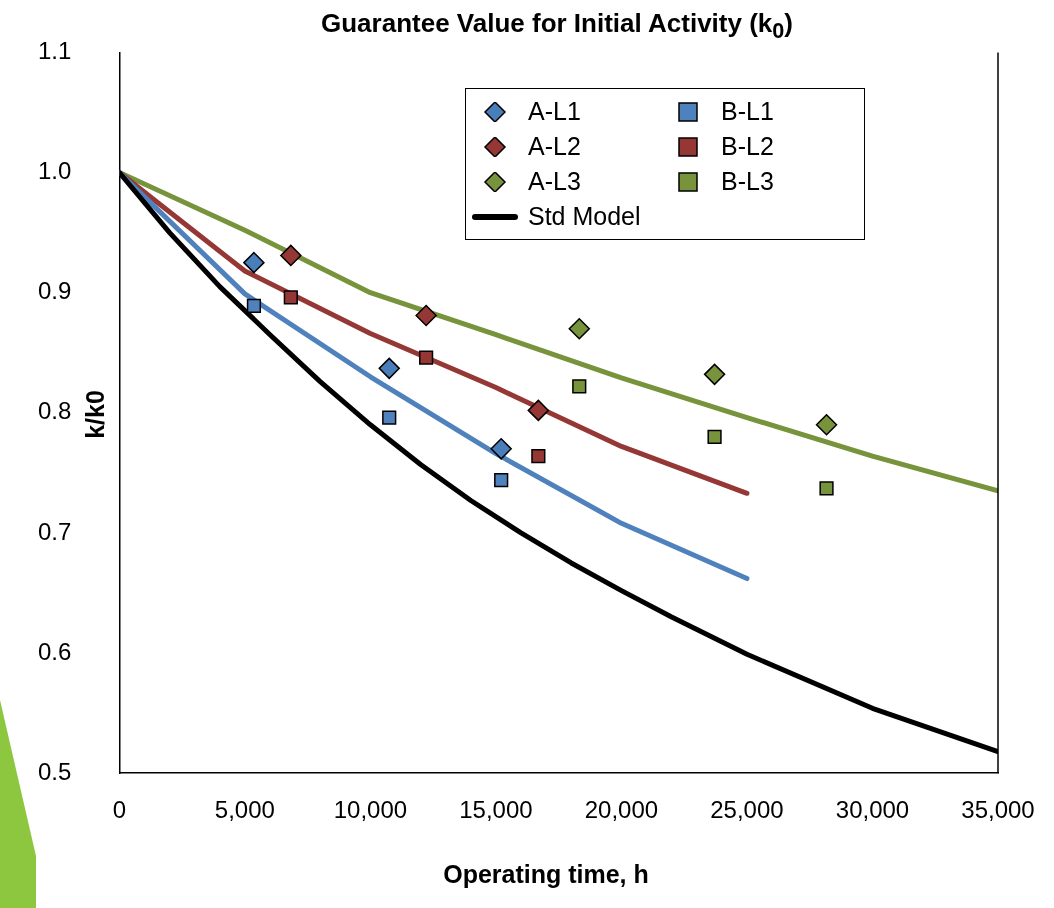 The width and height of the screenshot is (1054, 908). I want to click on y-tick-label: 0.8, so click(54, 411).